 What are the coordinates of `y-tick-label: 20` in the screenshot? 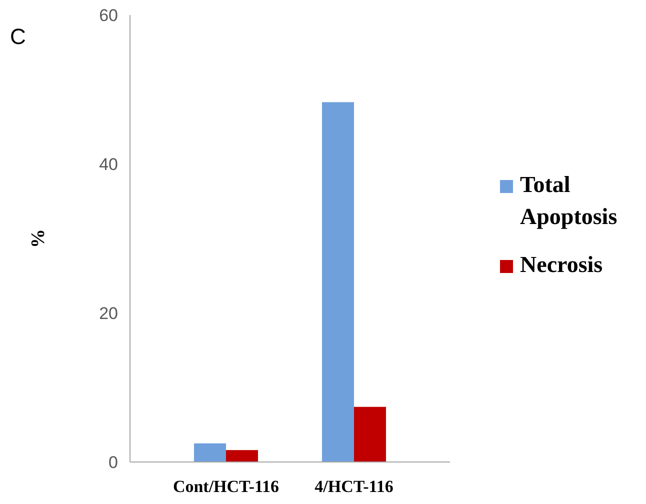 It's located at (108, 313).